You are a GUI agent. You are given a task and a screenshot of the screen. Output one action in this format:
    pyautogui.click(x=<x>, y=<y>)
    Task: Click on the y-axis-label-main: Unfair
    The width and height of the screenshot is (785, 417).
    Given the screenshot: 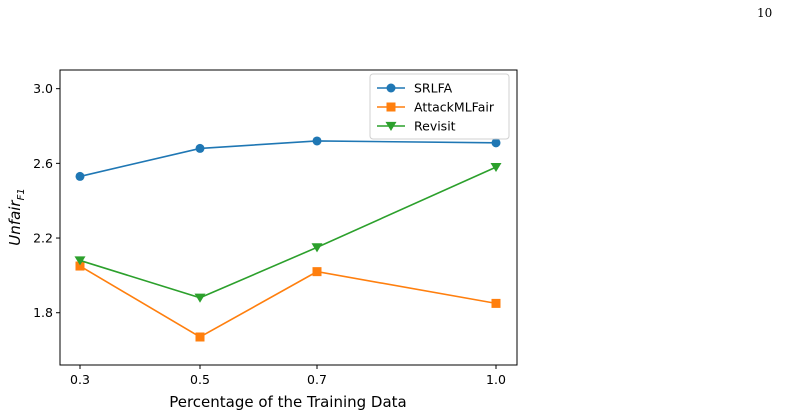 What is the action you would take?
    pyautogui.click(x=15, y=223)
    